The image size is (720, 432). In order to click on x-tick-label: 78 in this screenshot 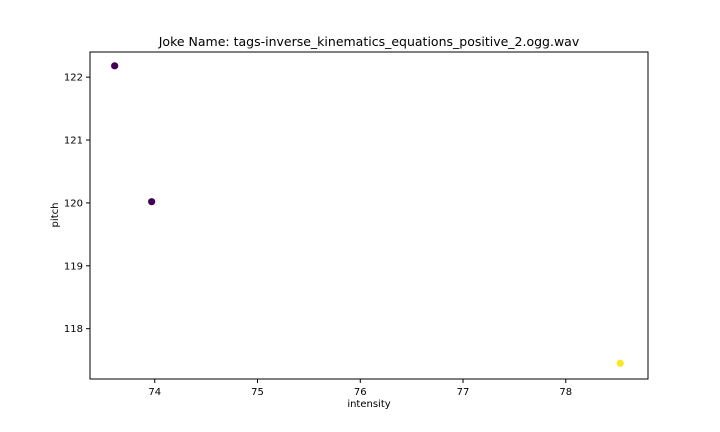, I will do `click(565, 392)`.